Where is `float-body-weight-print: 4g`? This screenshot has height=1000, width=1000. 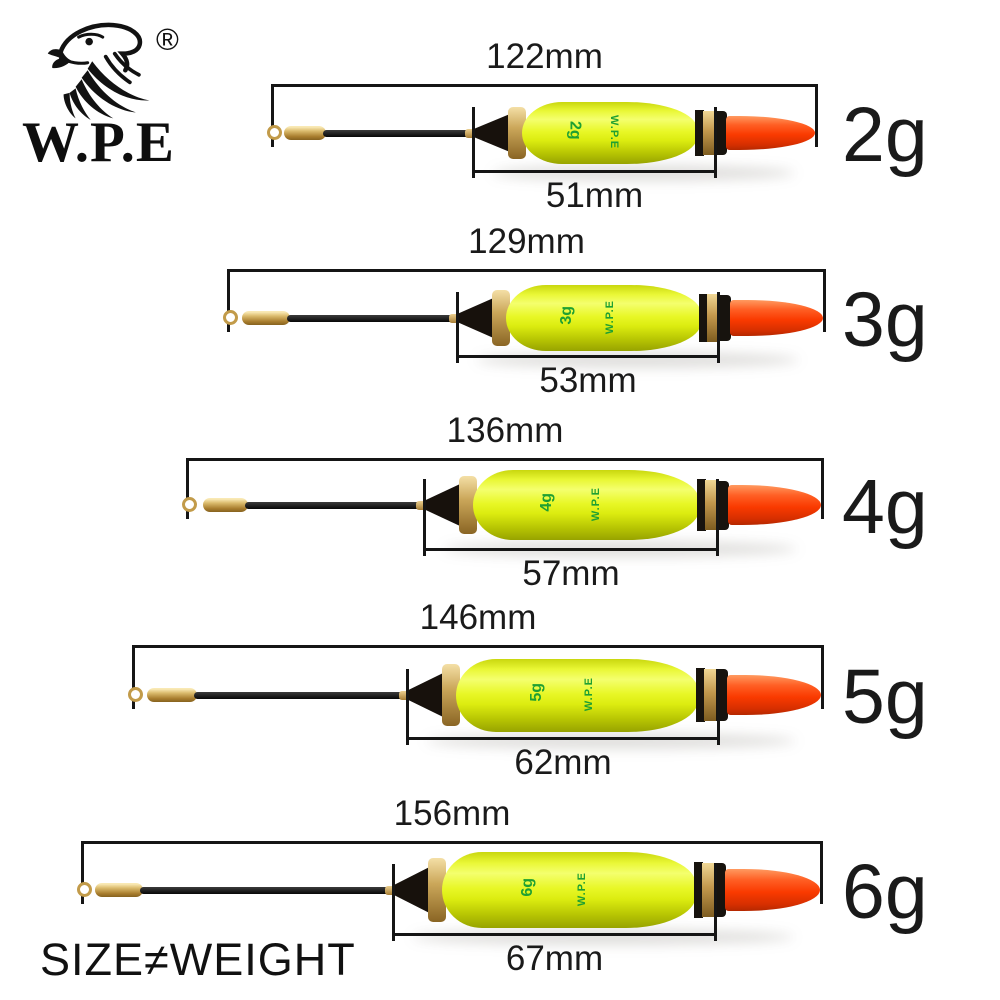 float-body-weight-print: 4g is located at coordinates (547, 502).